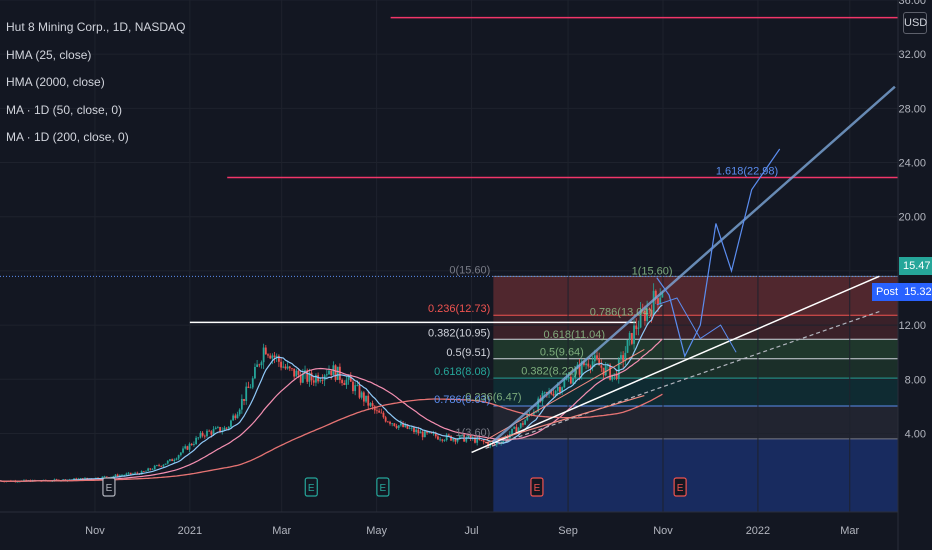 This screenshot has height=550, width=932. What do you see at coordinates (915, 23) in the screenshot?
I see `currency-button: USD` at bounding box center [915, 23].